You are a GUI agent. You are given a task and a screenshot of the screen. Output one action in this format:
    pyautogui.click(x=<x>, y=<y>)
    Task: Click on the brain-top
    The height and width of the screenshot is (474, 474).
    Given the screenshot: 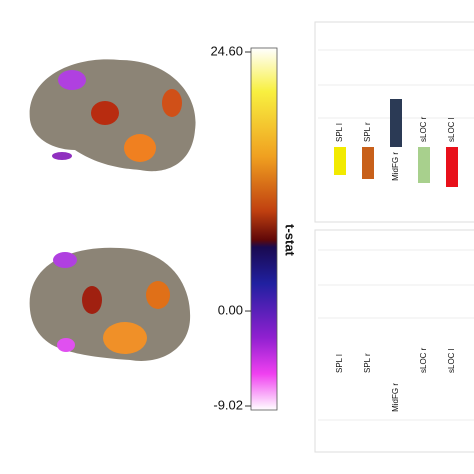 What is the action you would take?
    pyautogui.click(x=112, y=115)
    